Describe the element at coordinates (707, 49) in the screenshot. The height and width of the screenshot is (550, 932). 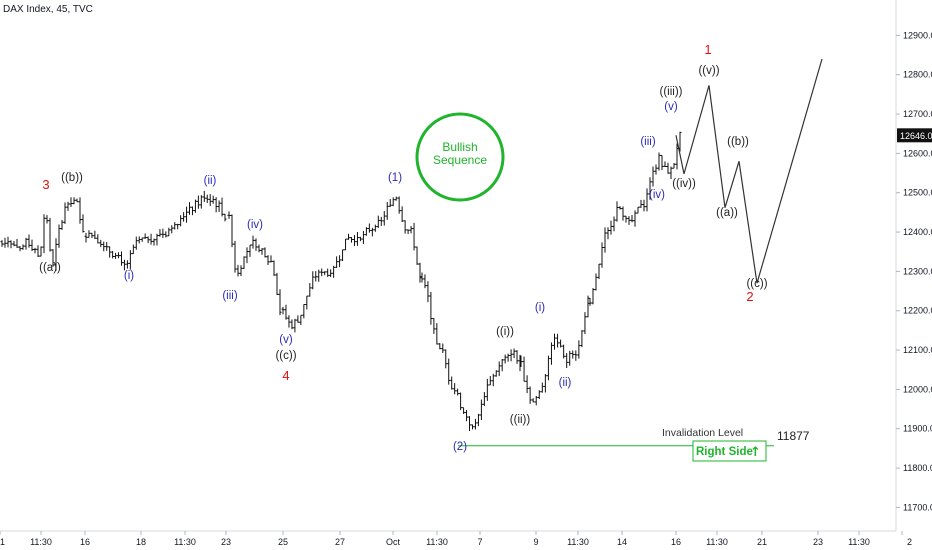
I see `wave-label: 1` at that location.